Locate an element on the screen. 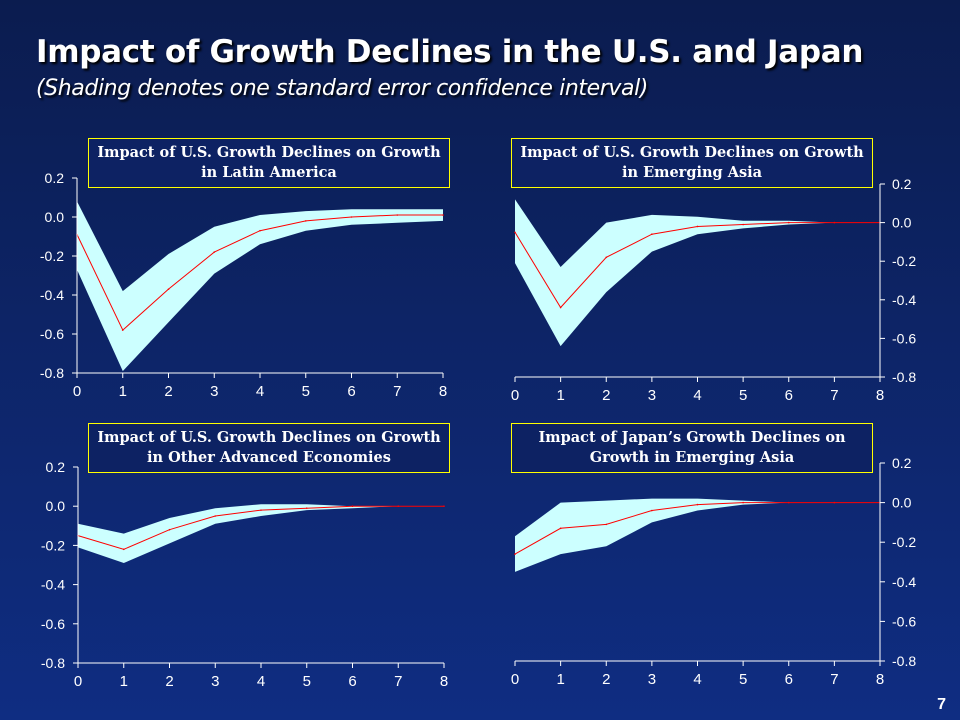  chart-panel-3: 0.2 0.0 -0.2 -0.4 -0.6 -0.8 0 1 2 3 4 5 6 7 8 is located at coordinates (714, 571).